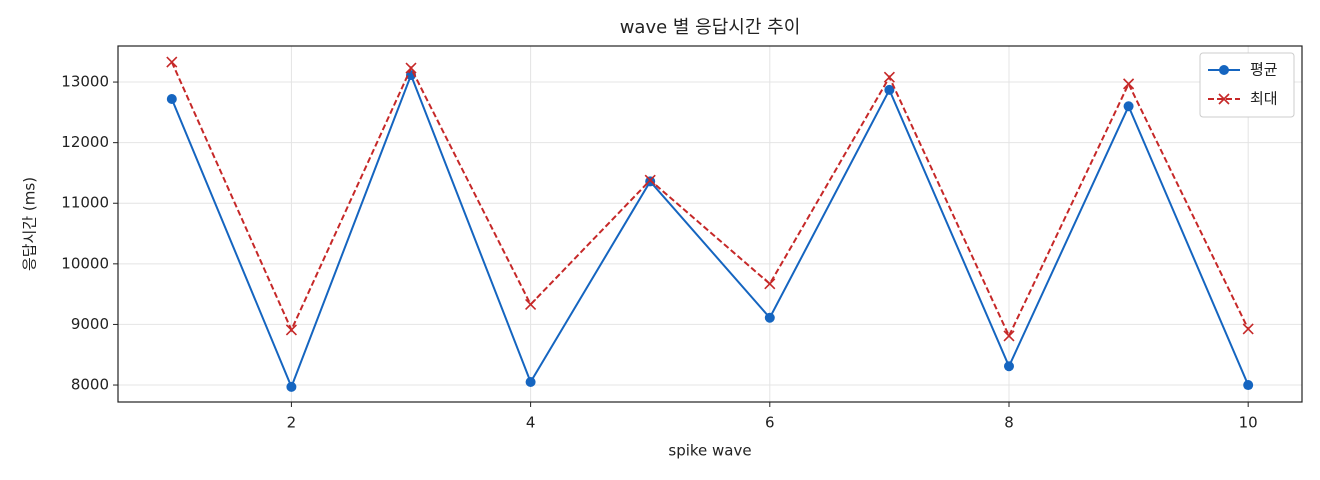 The width and height of the screenshot is (1320, 480). What do you see at coordinates (1248, 423) in the screenshot?
I see `x-tick-label: 10` at bounding box center [1248, 423].